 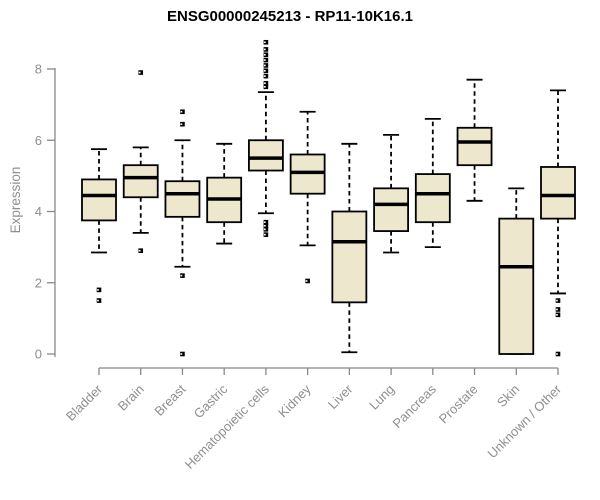 I want to click on boxplot-lung, so click(x=391, y=194).